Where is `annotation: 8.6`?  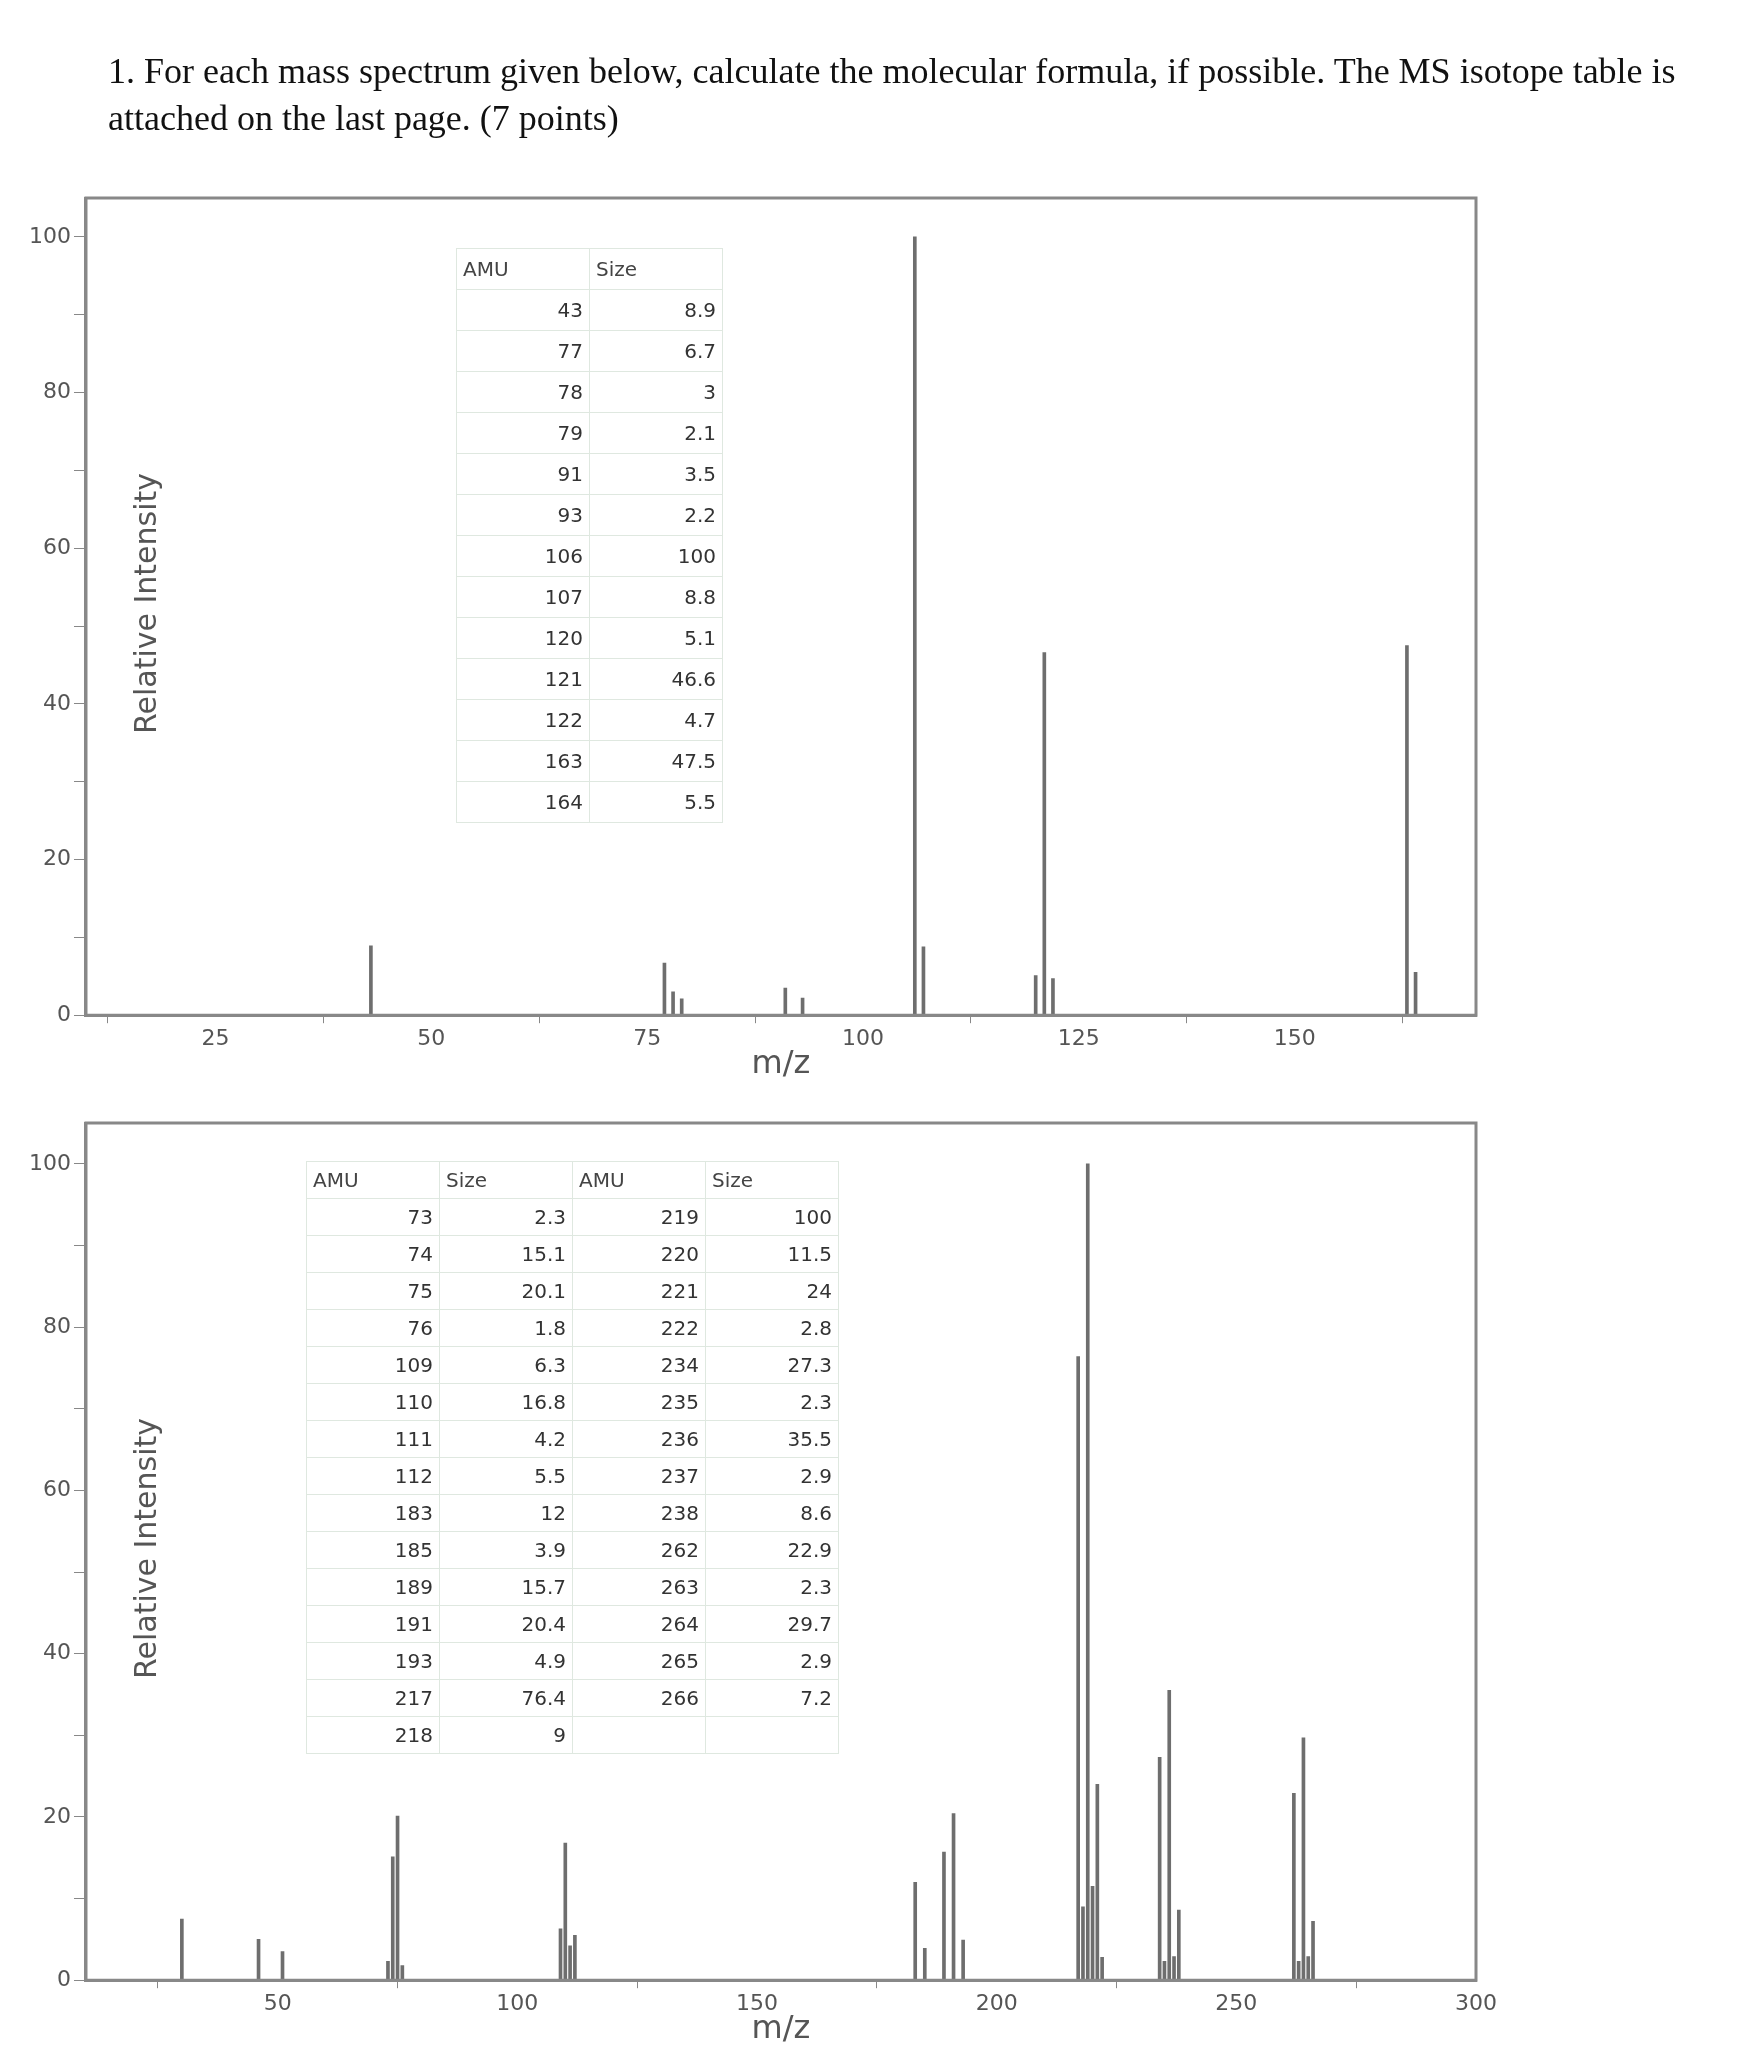
annotation: 8.6 is located at coordinates (772, 1513).